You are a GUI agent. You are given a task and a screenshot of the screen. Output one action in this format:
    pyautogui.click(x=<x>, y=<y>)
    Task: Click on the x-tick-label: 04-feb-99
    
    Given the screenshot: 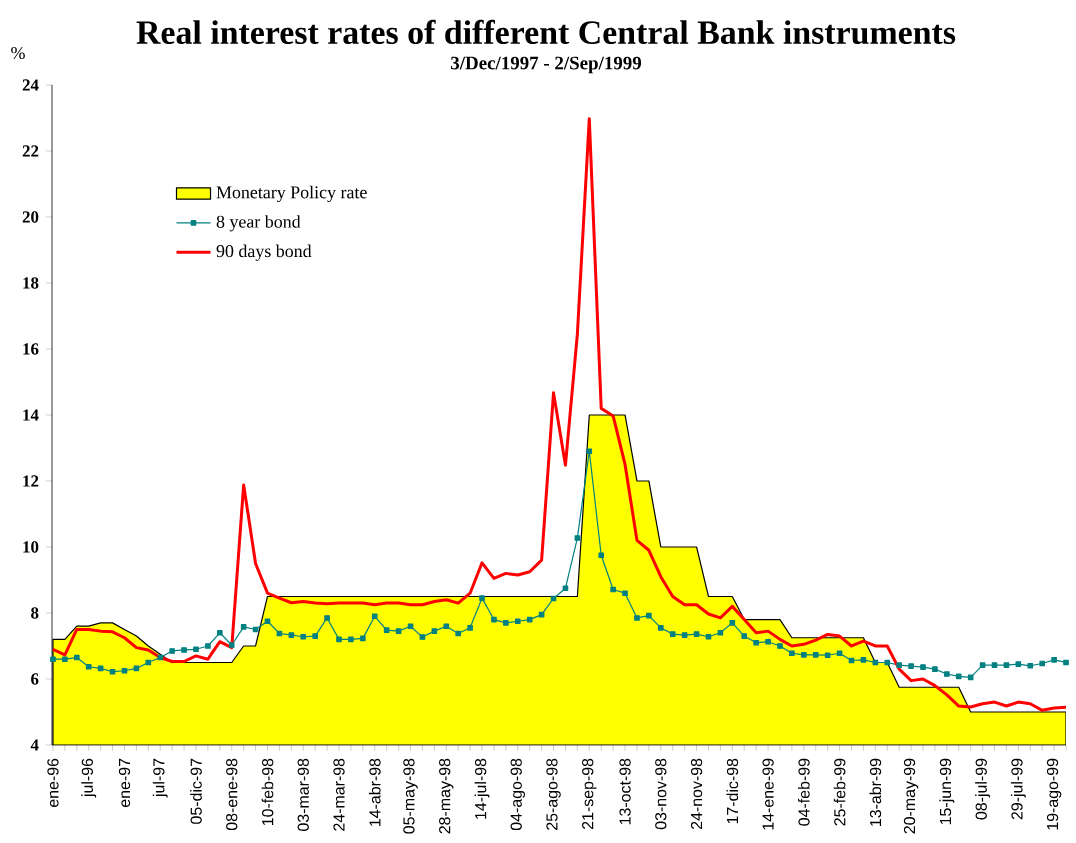 What is the action you would take?
    pyautogui.click(x=803, y=792)
    